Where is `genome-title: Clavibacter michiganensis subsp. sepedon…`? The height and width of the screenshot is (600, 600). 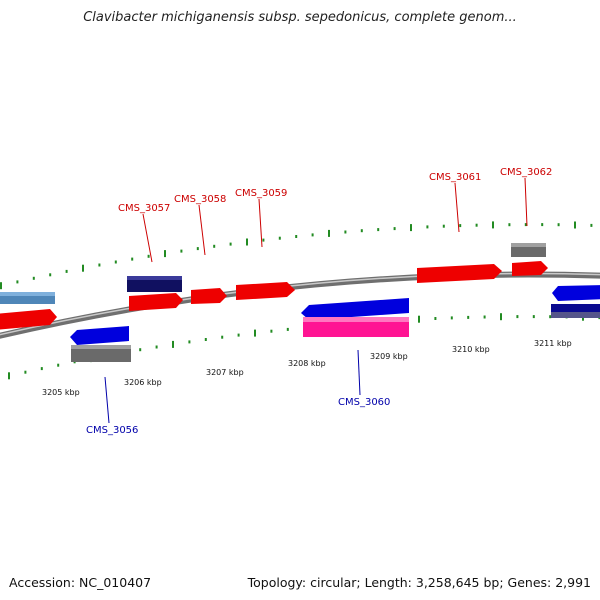 genome-title: Clavibacter michiganensis subsp. sepedon… is located at coordinates (300, 17).